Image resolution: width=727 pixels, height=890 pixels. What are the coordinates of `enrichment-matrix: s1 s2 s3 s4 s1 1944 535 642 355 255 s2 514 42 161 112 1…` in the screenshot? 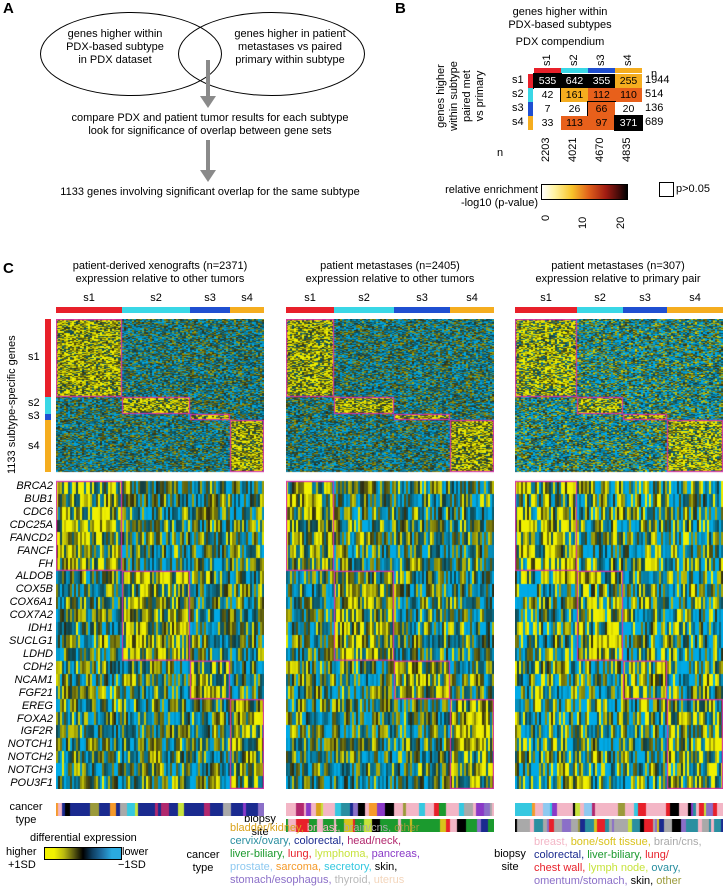 It's located at (590, 132).